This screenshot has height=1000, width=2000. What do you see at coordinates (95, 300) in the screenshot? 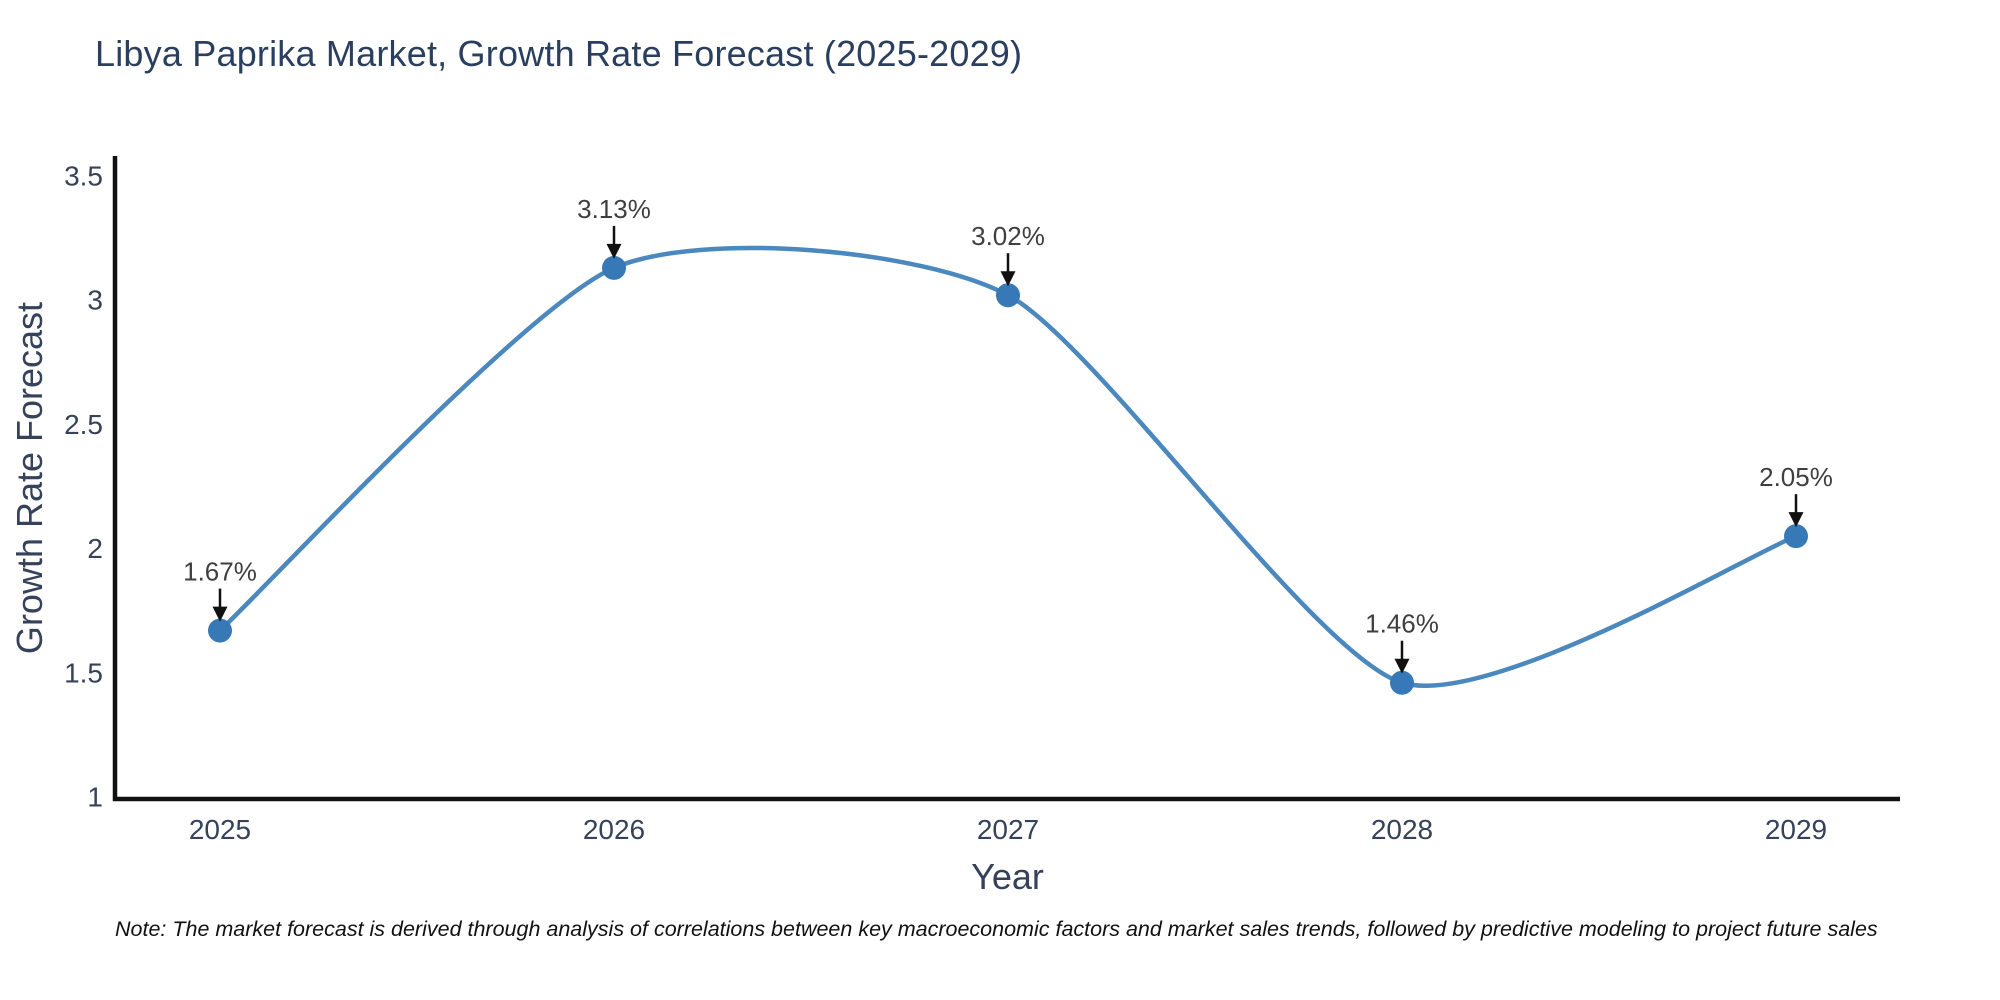
I see `y-tick-label: 3` at bounding box center [95, 300].